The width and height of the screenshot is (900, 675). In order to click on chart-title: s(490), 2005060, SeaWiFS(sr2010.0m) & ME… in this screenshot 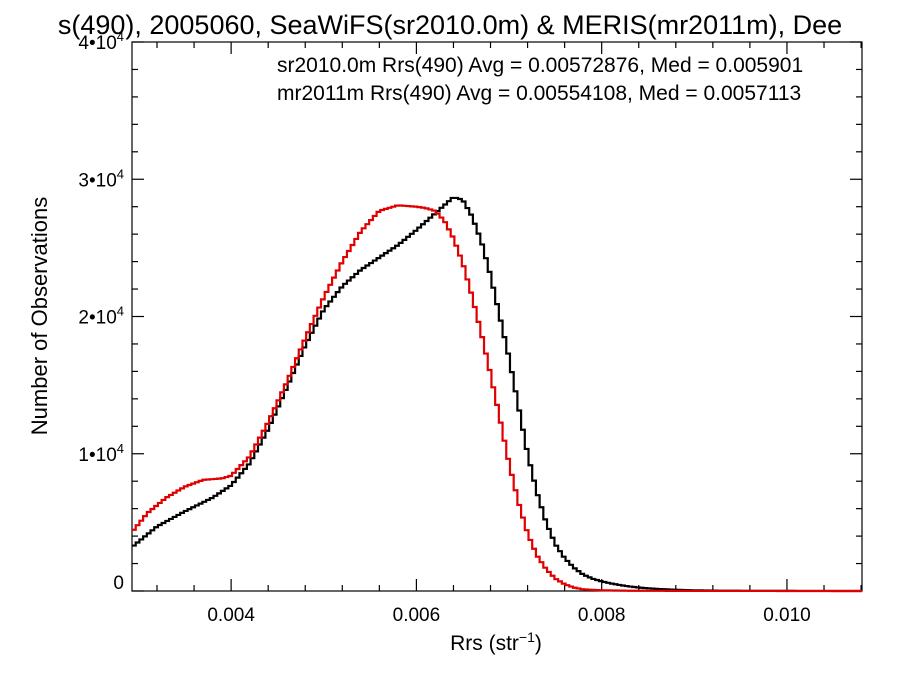, I will do `click(450, 25)`.